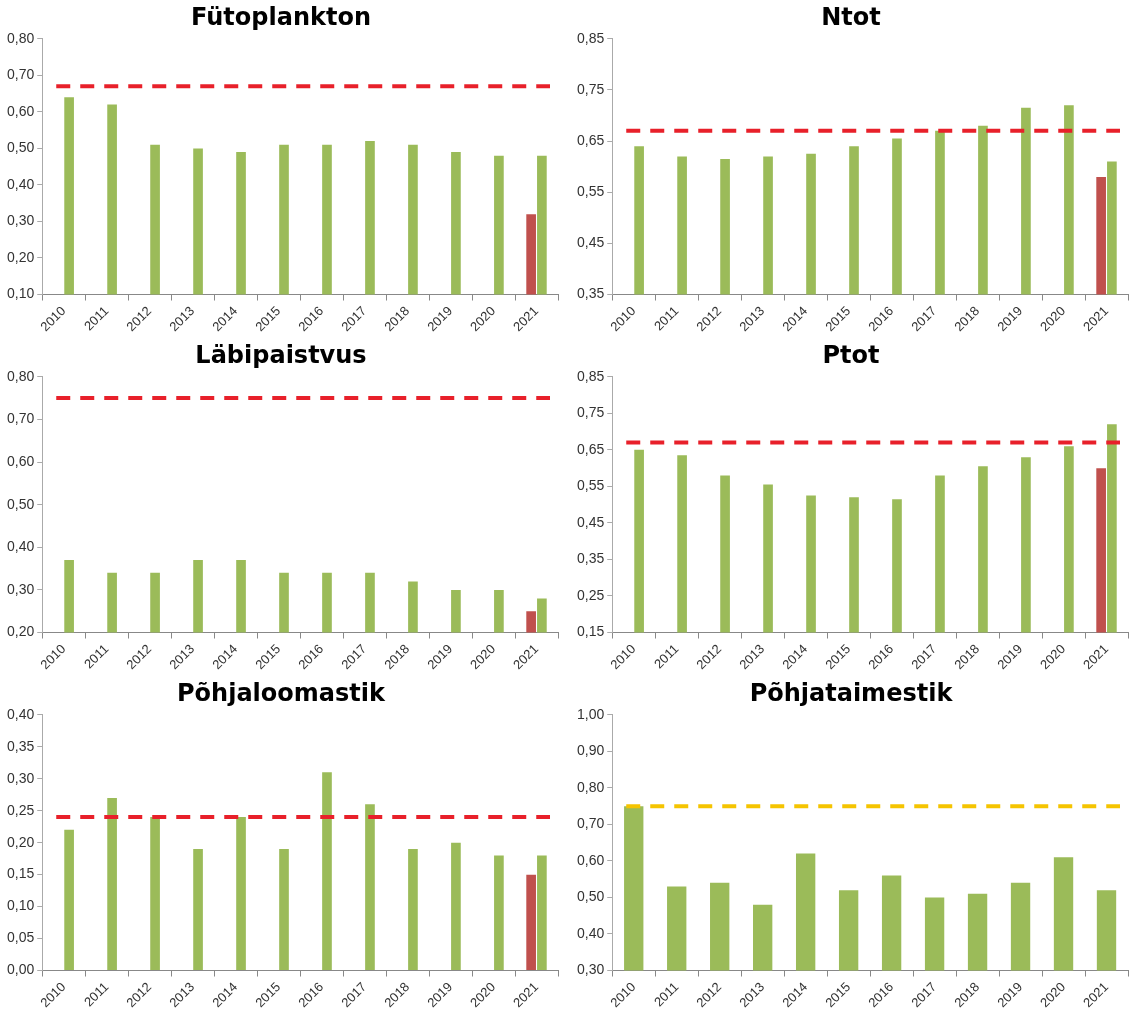  Describe the element at coordinates (851, 16) in the screenshot. I see `chart-title: Ntot` at that location.